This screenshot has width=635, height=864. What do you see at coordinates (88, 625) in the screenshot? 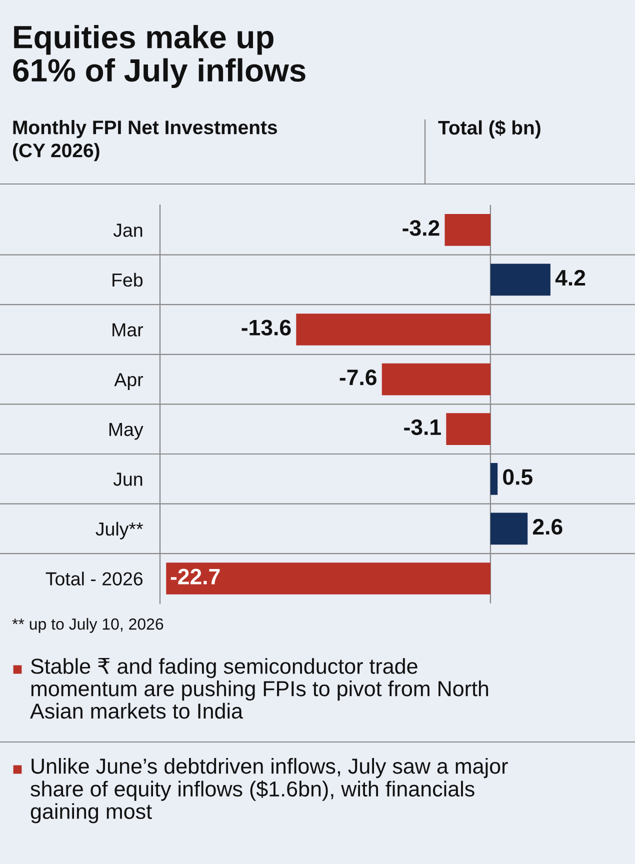
I see `text: ** up to July 10, 2026` at bounding box center [88, 625].